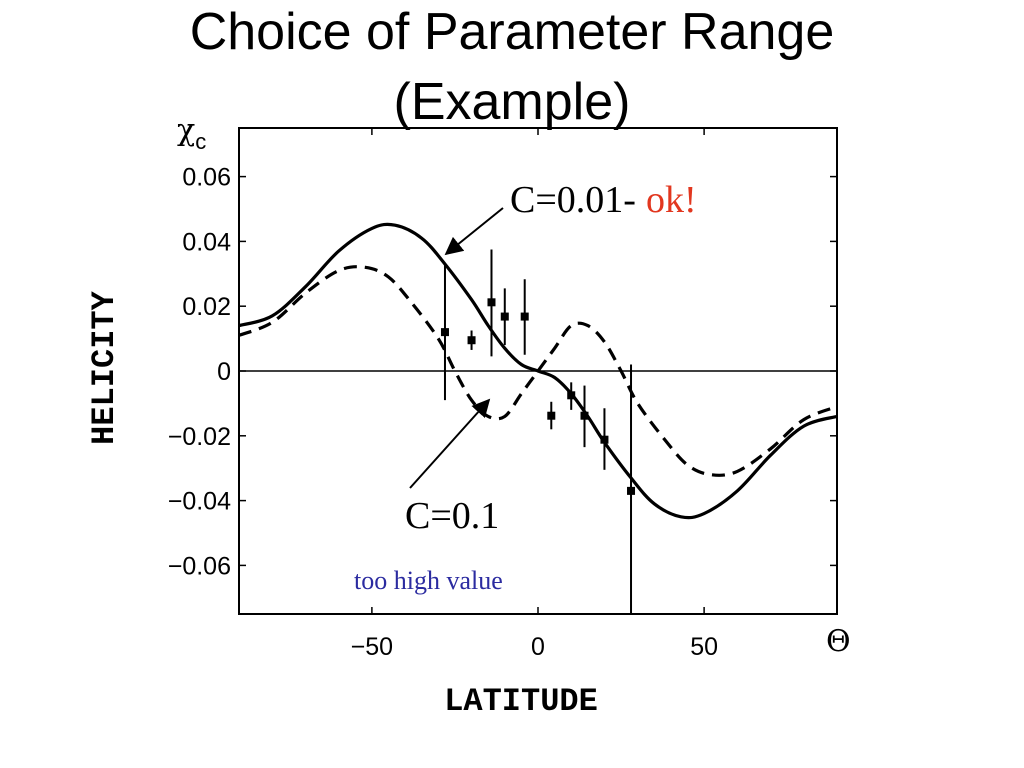 Image resolution: width=1024 pixels, height=768 pixels. Describe the element at coordinates (199, 502) in the screenshot. I see `y-tick-label: −0.04` at that location.